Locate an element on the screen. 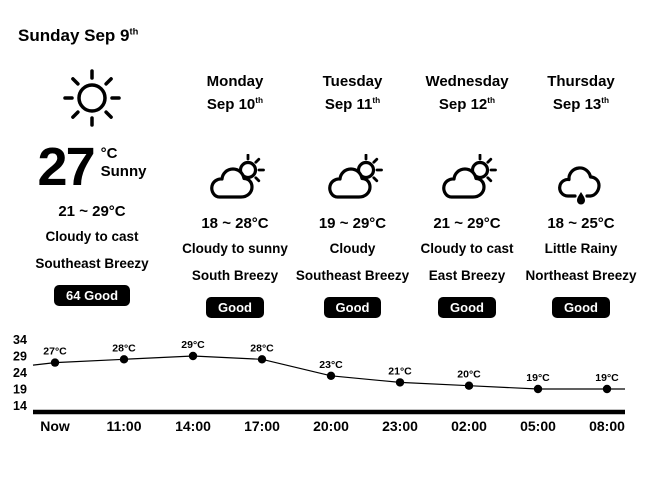 The image size is (648, 480). svg-text: 21°C is located at coordinates (400, 371).